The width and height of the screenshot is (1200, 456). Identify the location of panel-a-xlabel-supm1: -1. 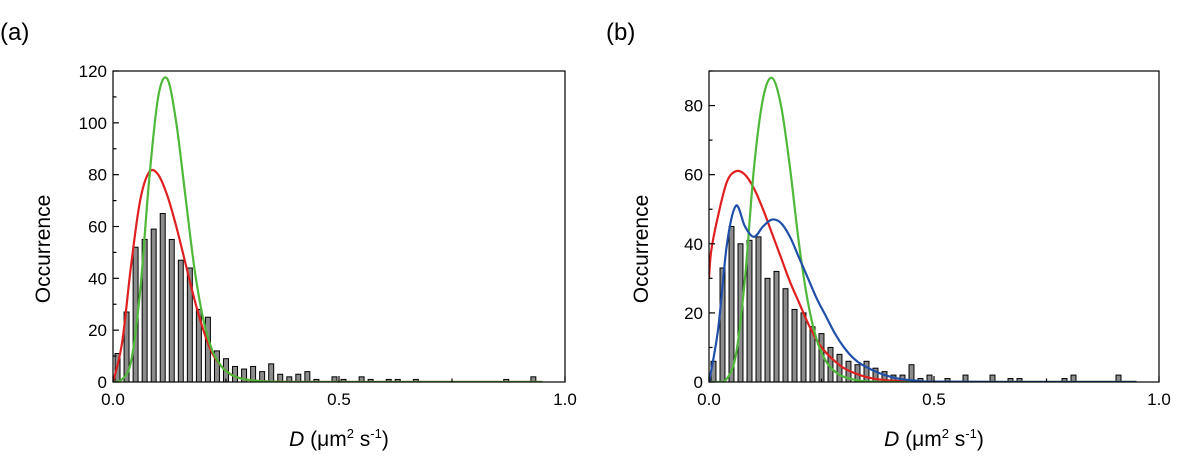
(376, 433).